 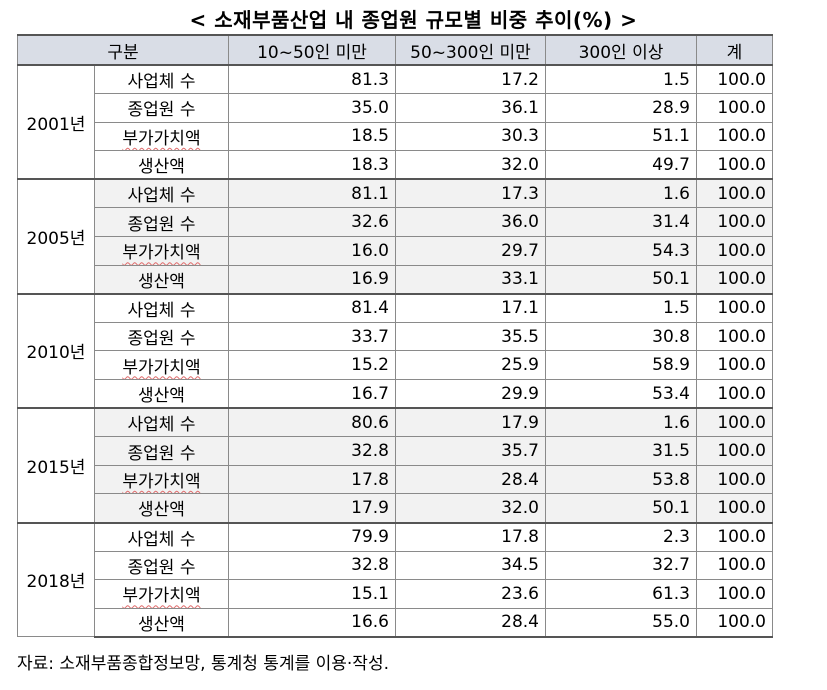 What do you see at coordinates (621, 165) in the screenshot?
I see `value-300-plus: 49.7` at bounding box center [621, 165].